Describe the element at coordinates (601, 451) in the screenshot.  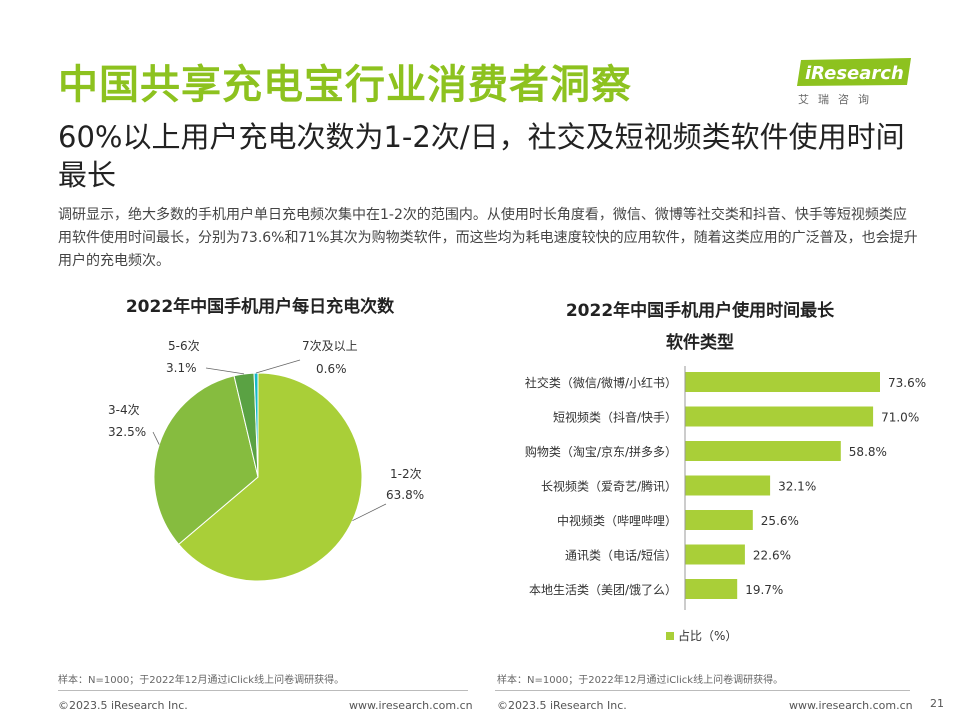
I see `bar-category-label: 购物类（淘宝/京东/拼多多）` at that location.